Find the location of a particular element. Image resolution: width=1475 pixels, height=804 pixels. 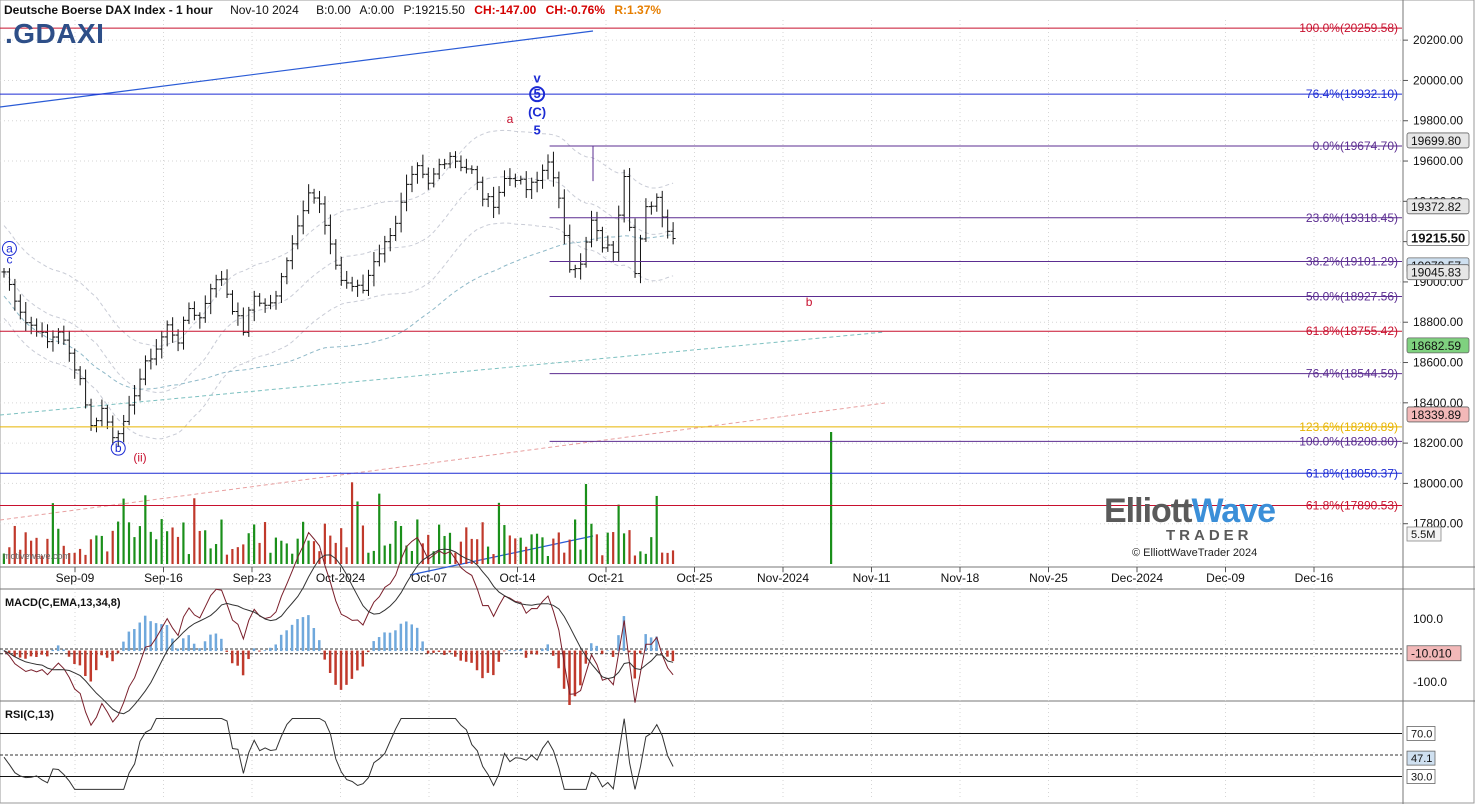

date-tick-label: Oct-14 is located at coordinates (517, 578).